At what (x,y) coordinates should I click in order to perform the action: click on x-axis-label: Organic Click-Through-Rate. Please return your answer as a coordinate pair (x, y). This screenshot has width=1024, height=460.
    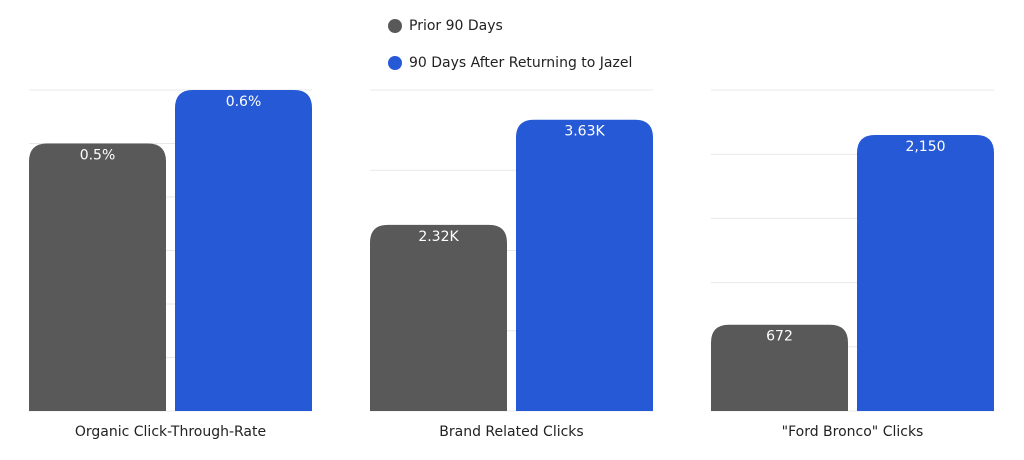
    Looking at the image, I should click on (170, 432).